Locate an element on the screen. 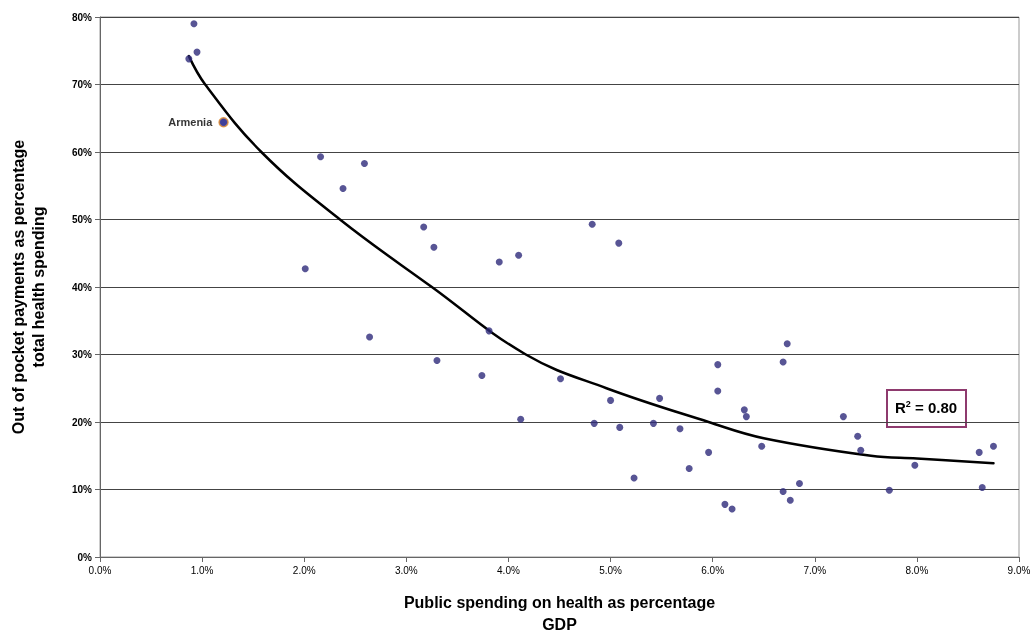 Image resolution: width=1035 pixels, height=640 pixels. y-tick-label: 0% is located at coordinates (85, 557).